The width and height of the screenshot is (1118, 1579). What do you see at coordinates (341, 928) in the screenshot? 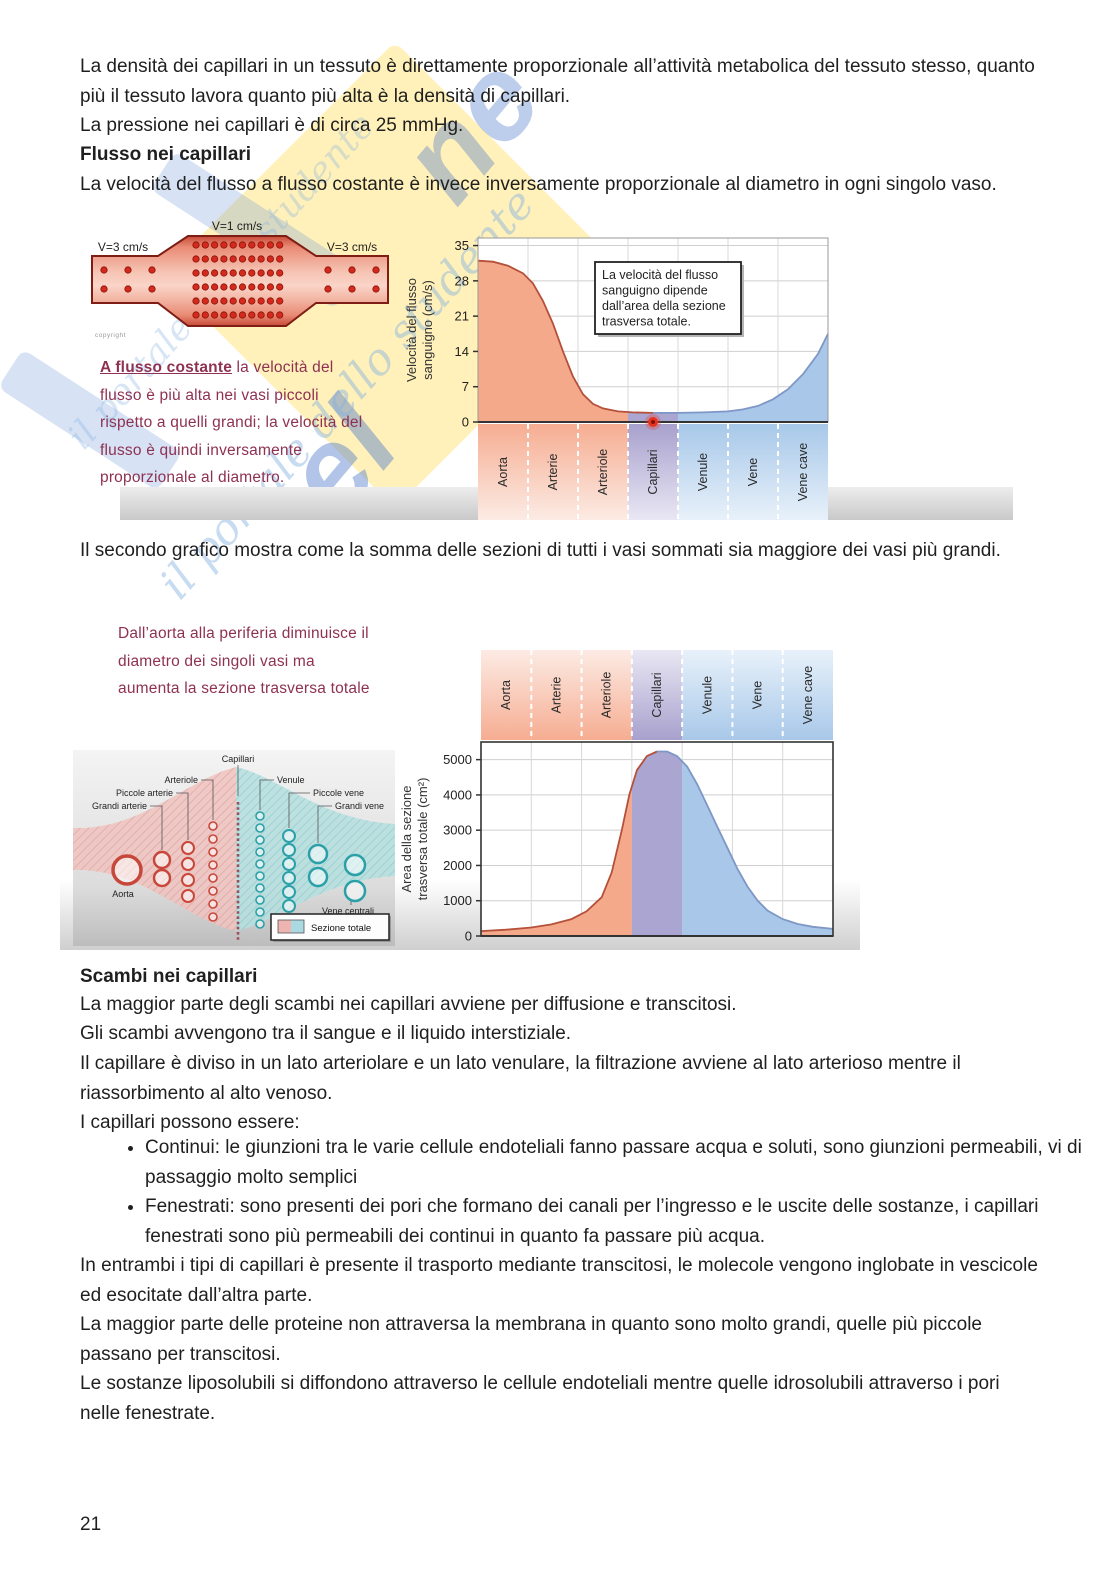
I see `legend-label: Sezione totale` at bounding box center [341, 928].